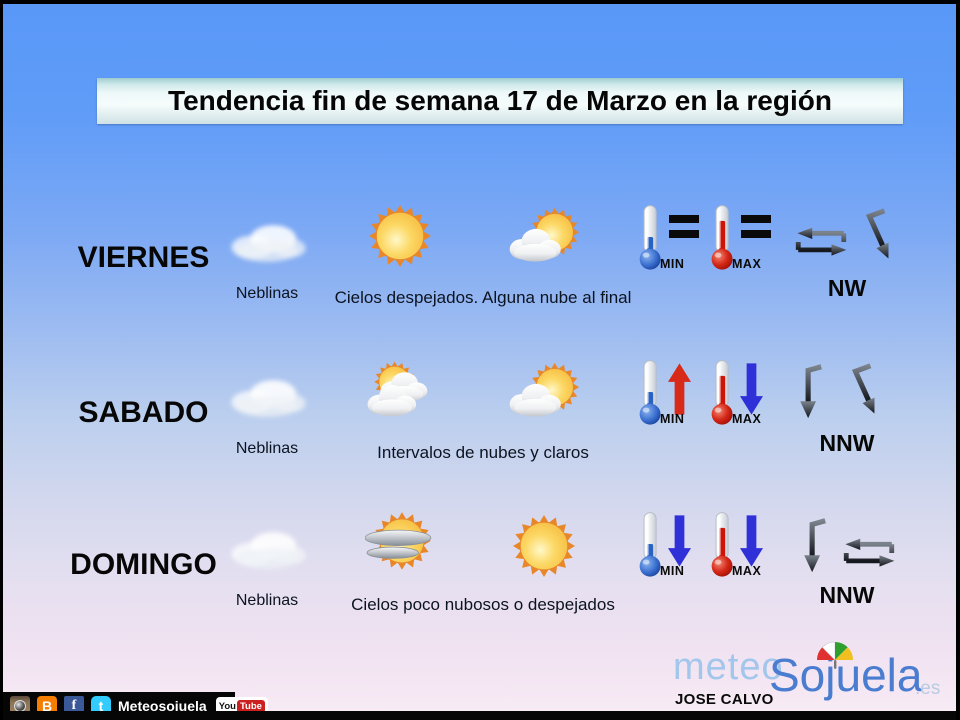  What do you see at coordinates (808, 681) in the screenshot?
I see `meteosojuela-logo: meteo Sojuela .es` at bounding box center [808, 681].